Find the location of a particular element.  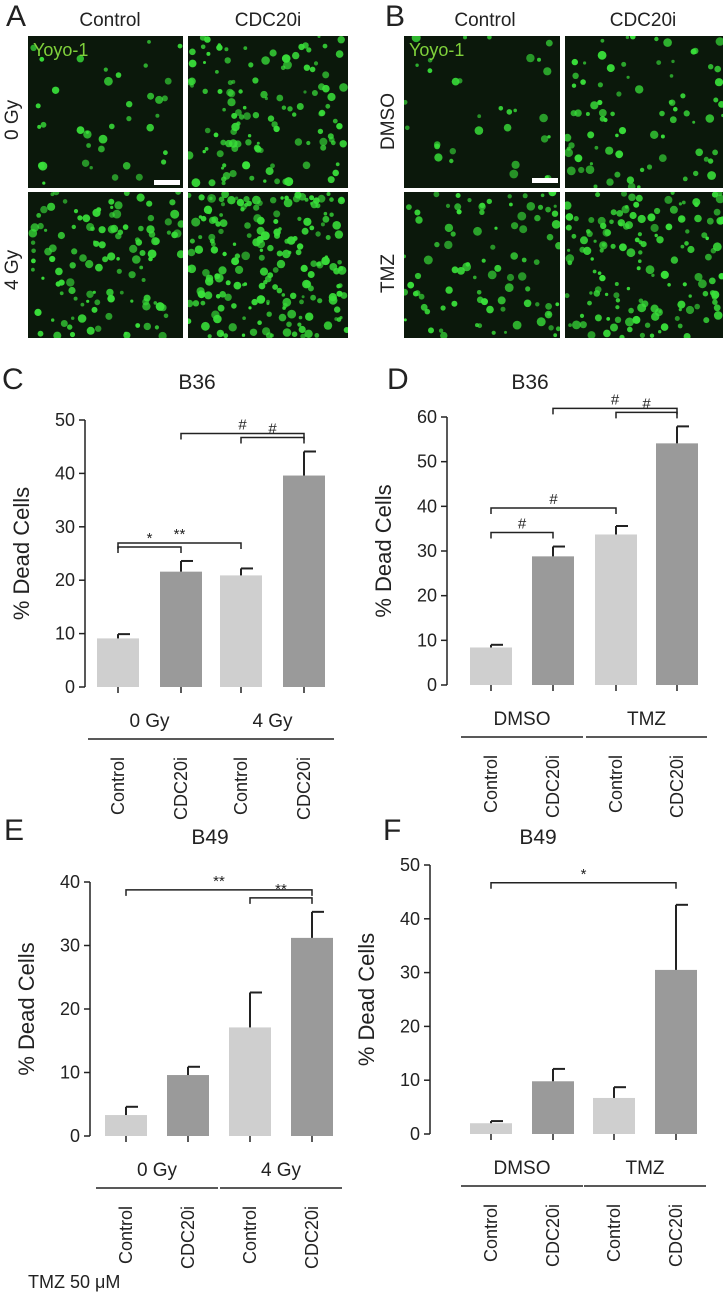

scale-bar-b is located at coordinates (545, 180).